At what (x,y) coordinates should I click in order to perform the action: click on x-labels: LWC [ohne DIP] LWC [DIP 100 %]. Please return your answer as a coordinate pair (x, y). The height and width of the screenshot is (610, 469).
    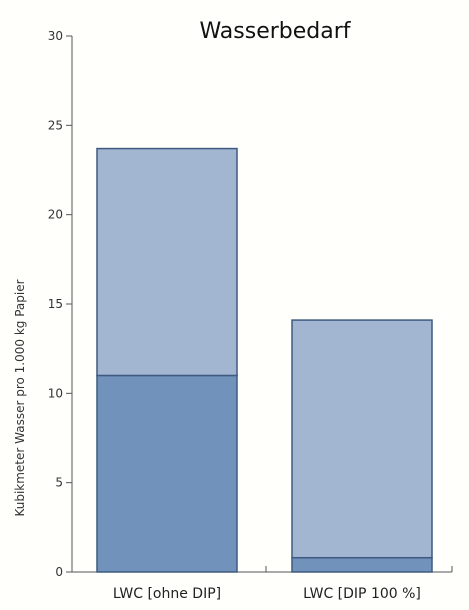
    Looking at the image, I should click on (267, 594).